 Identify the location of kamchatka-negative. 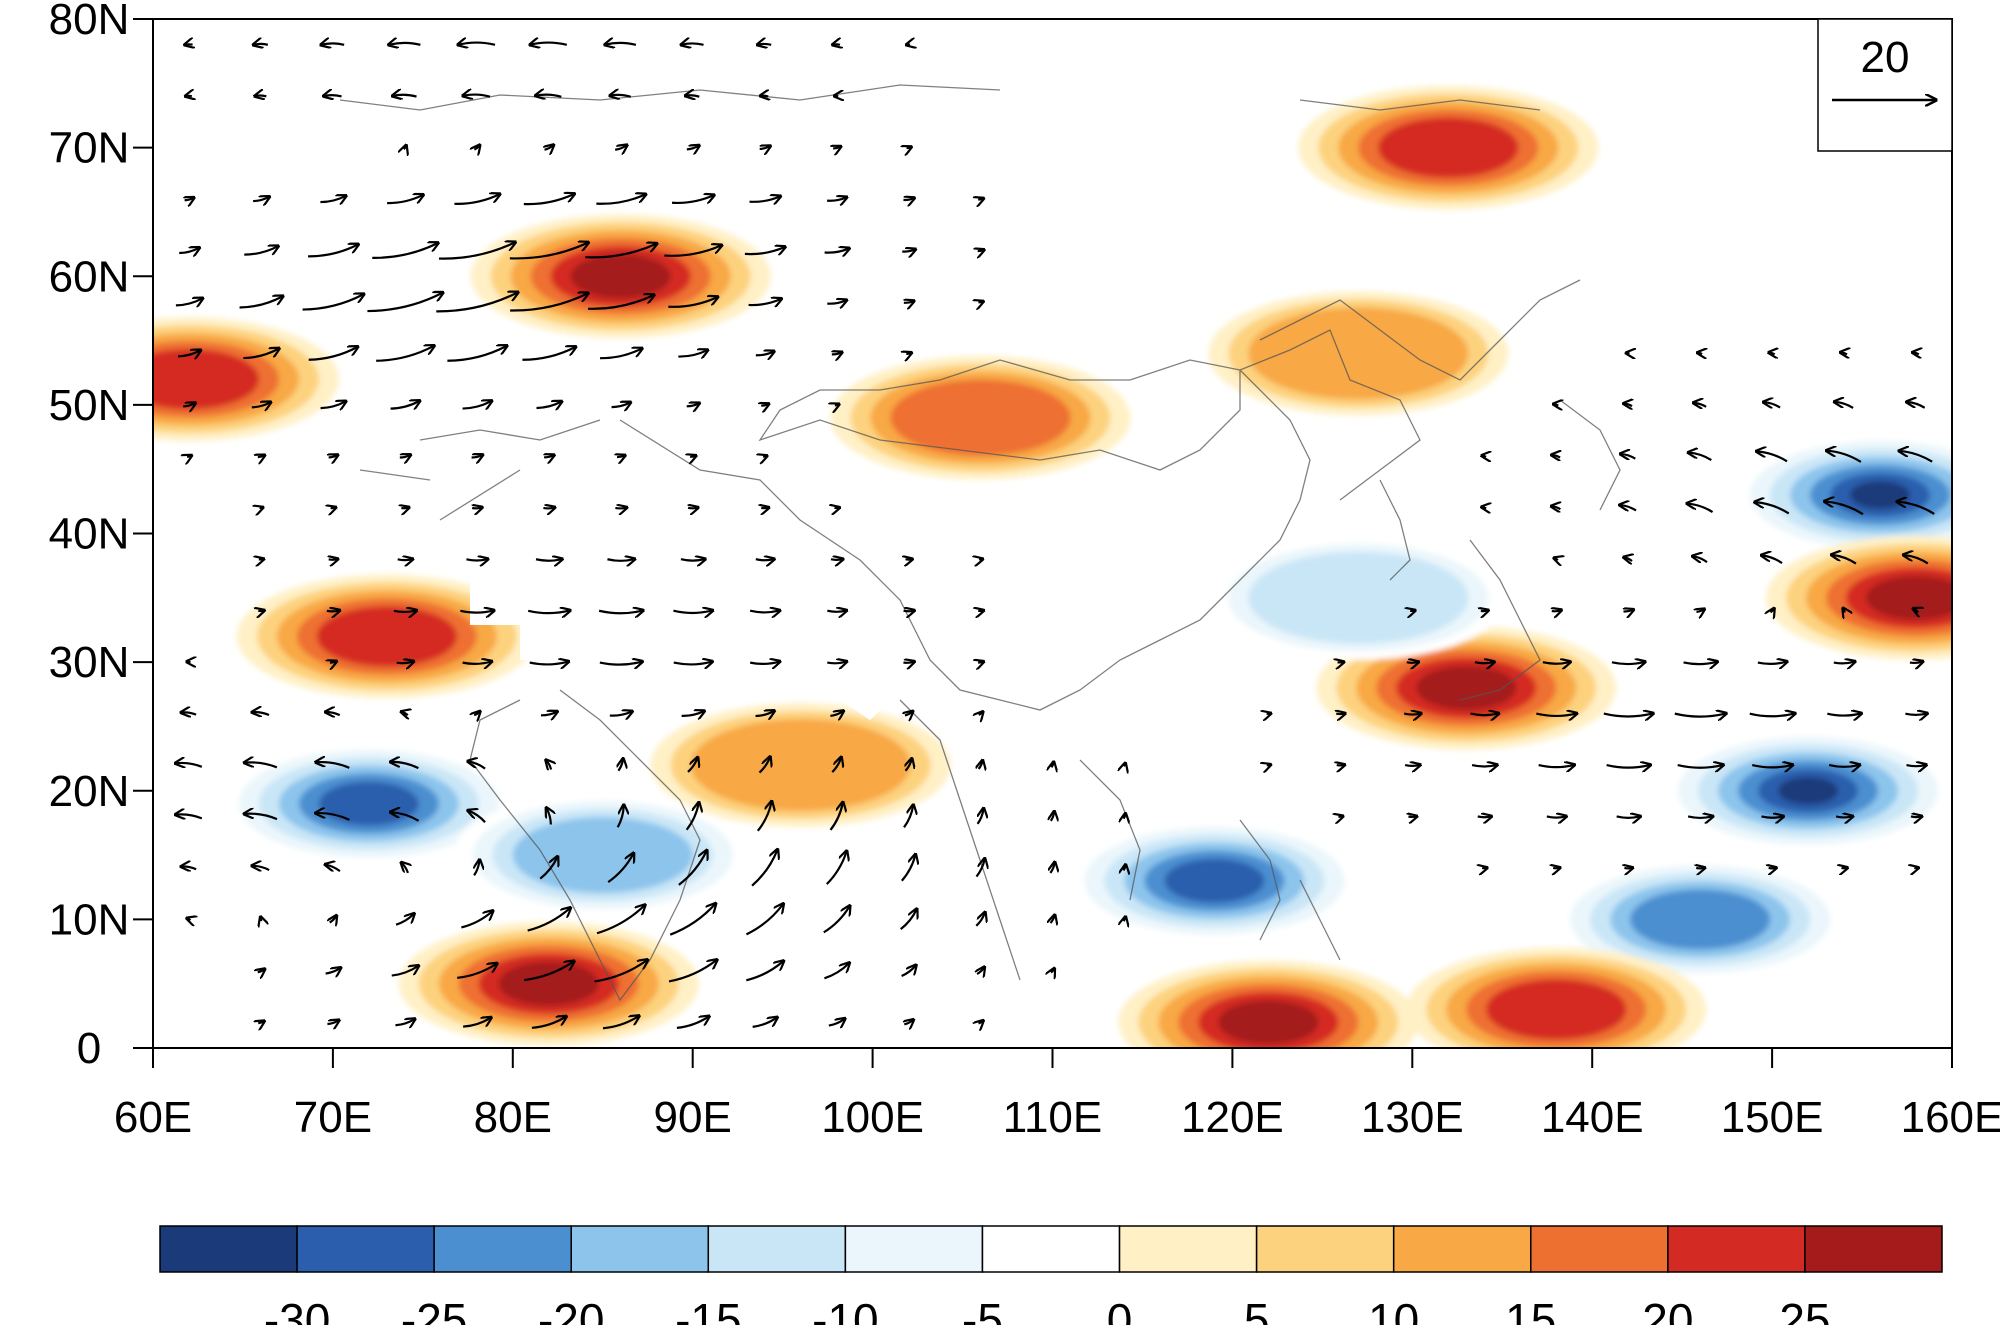
(1841, 494).